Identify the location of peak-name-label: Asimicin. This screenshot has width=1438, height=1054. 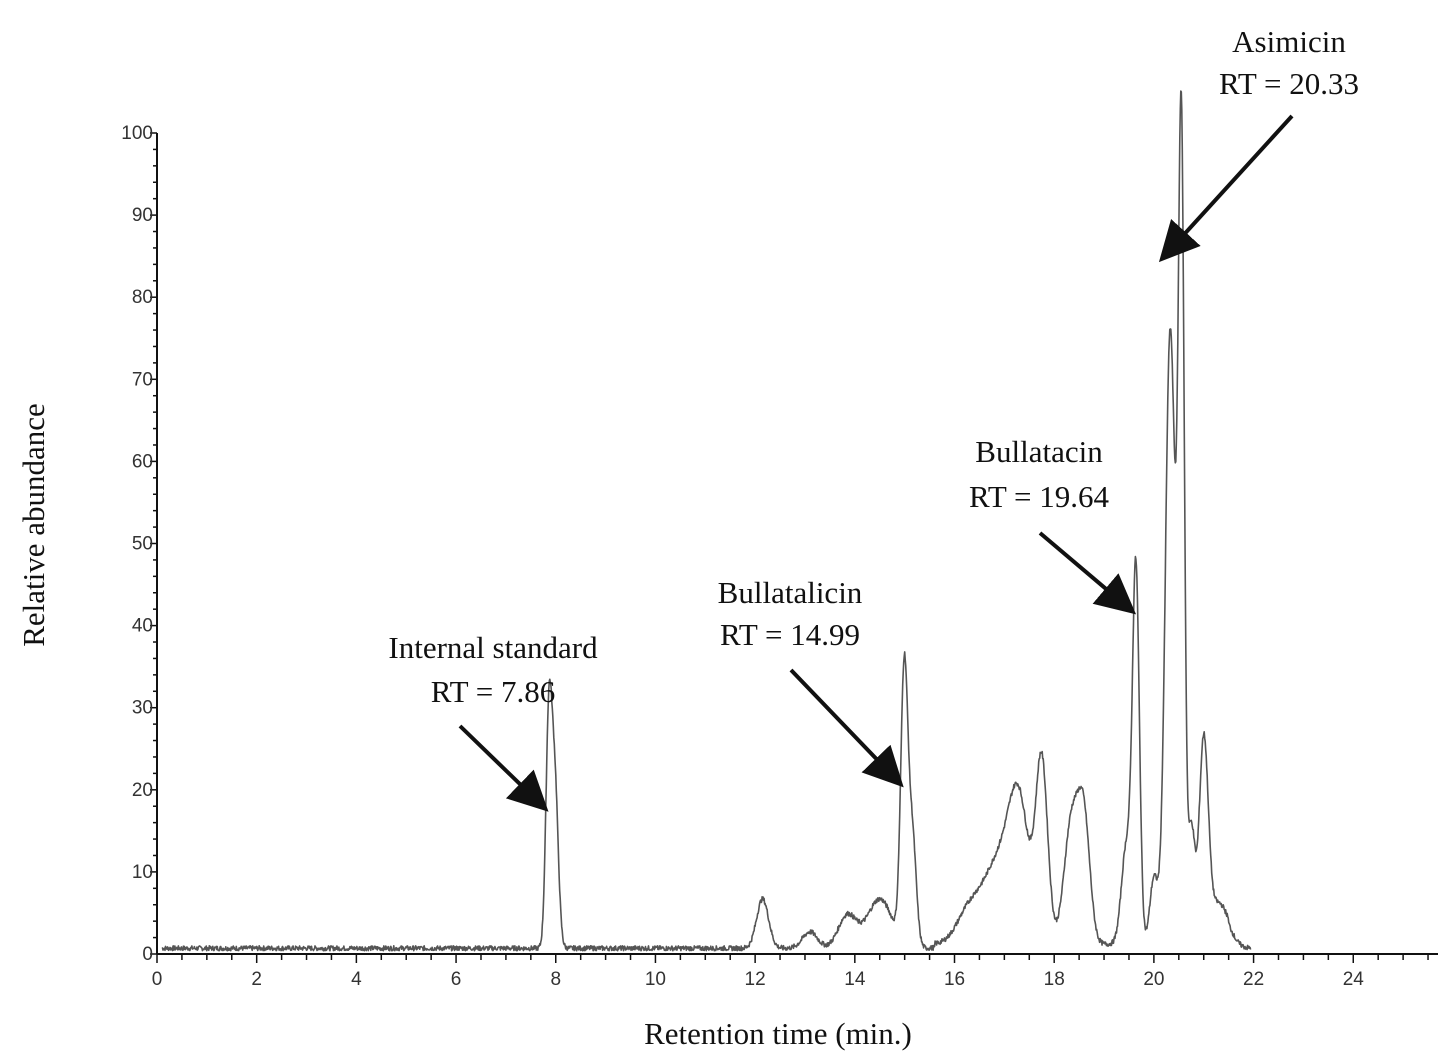
(1289, 41).